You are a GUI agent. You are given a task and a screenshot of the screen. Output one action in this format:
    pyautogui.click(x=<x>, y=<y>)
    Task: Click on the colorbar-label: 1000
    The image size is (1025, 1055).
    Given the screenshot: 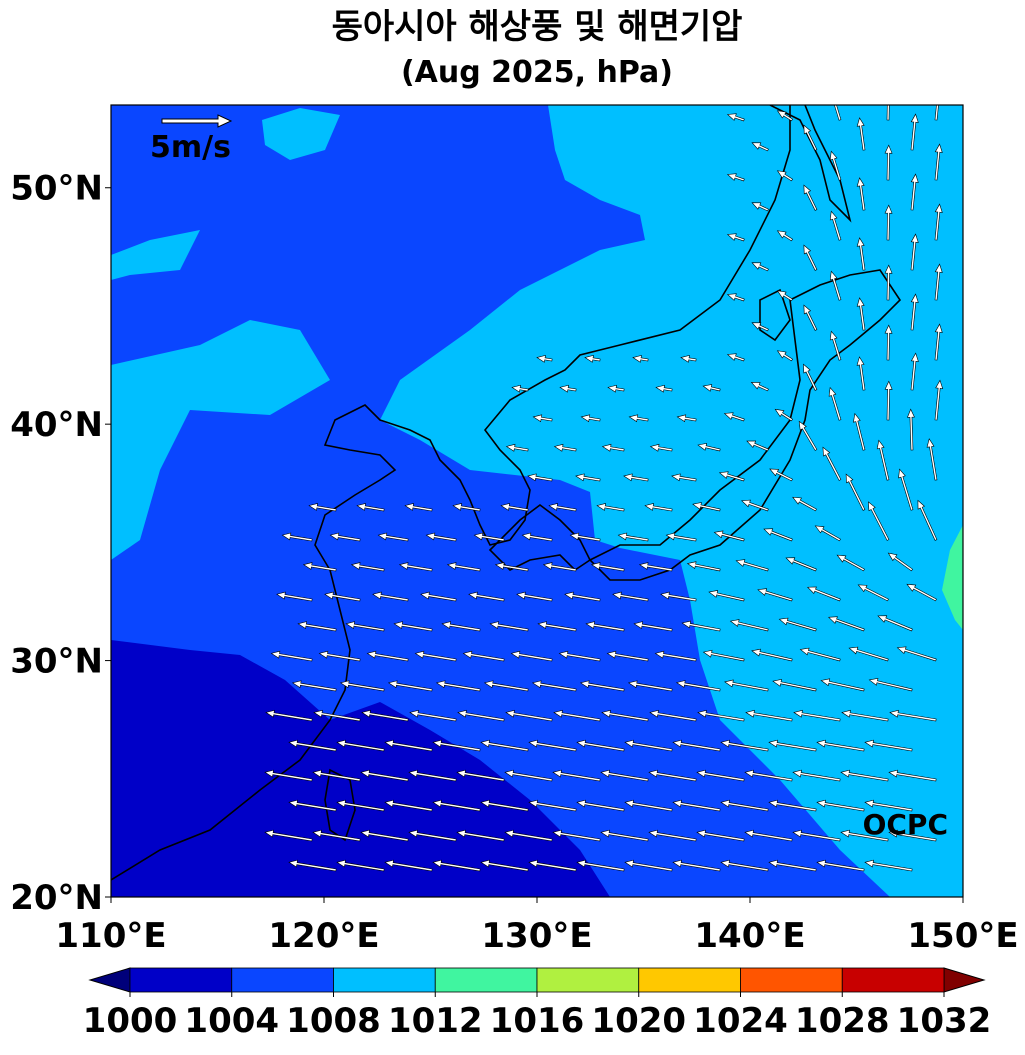 What is the action you would take?
    pyautogui.click(x=130, y=1021)
    